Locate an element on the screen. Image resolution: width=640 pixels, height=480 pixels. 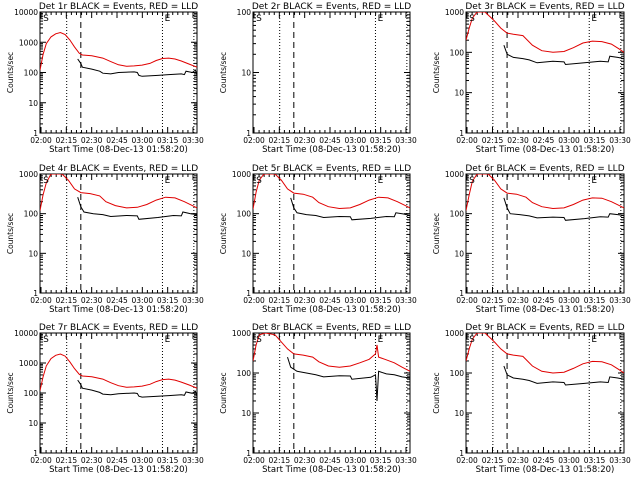
panel-title: Det 9r BLACK = Events, RED = LLD is located at coordinates (544, 328).